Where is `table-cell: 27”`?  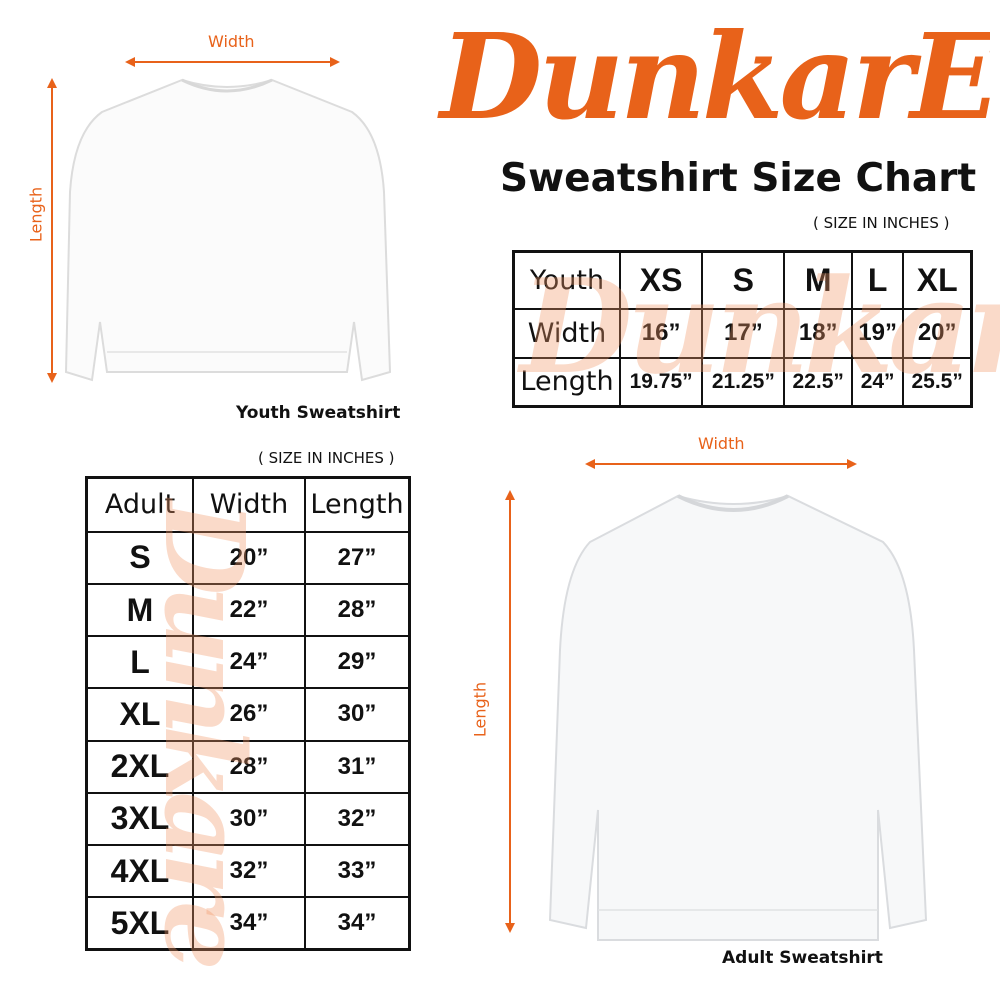 table-cell: 27” is located at coordinates (357, 557).